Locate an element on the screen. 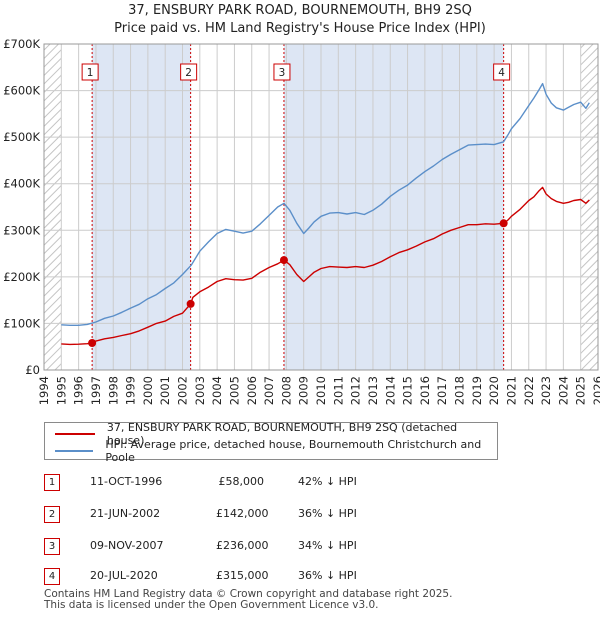 The image size is (600, 620). sale-date: 09-NOV-2007 is located at coordinates (127, 545).